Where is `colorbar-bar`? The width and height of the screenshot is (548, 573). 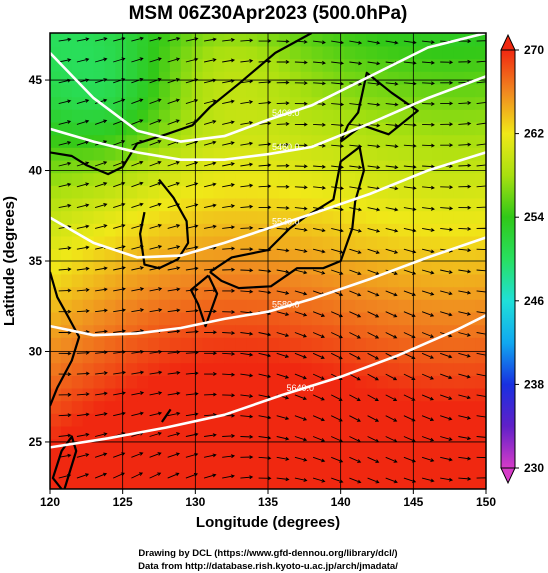
colorbar-bar is located at coordinates (508, 259).